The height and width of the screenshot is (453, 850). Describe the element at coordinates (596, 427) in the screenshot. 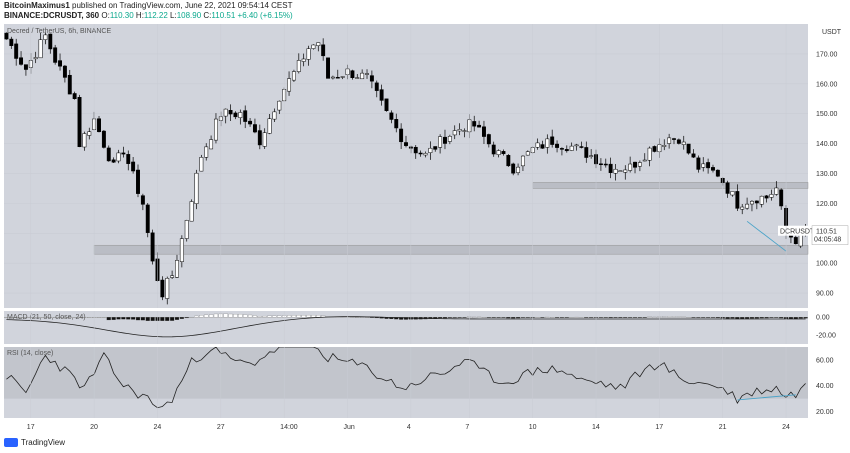

I see `time-tick-label: 14` at that location.